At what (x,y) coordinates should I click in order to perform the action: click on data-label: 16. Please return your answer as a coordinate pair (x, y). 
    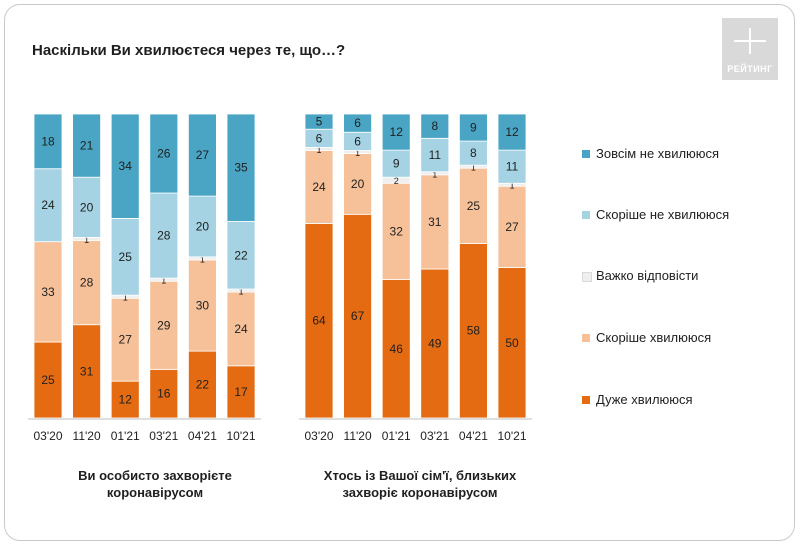
    Looking at the image, I should click on (164, 394).